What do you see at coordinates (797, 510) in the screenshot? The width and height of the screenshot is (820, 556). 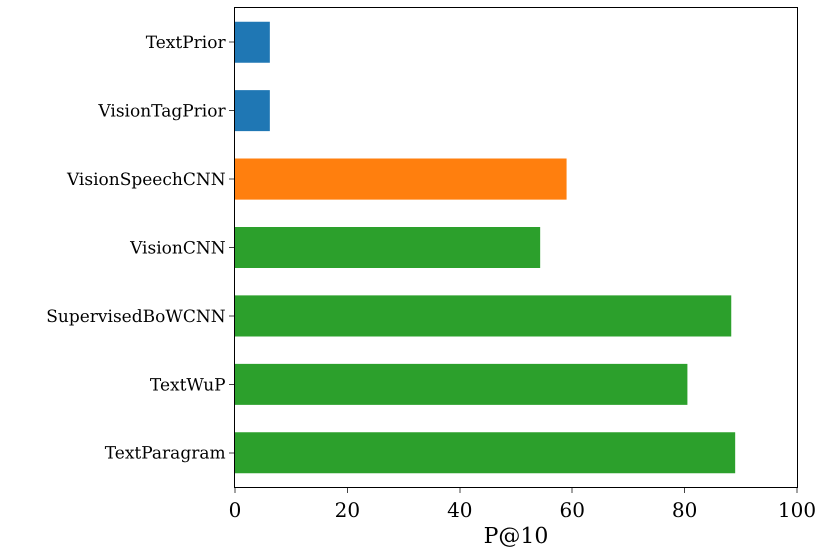 I see `x-tick-label: 100` at bounding box center [797, 510].